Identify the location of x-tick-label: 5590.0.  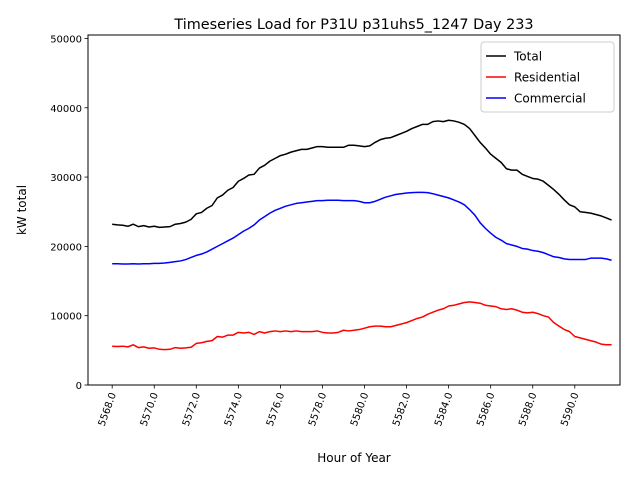
(570, 409).